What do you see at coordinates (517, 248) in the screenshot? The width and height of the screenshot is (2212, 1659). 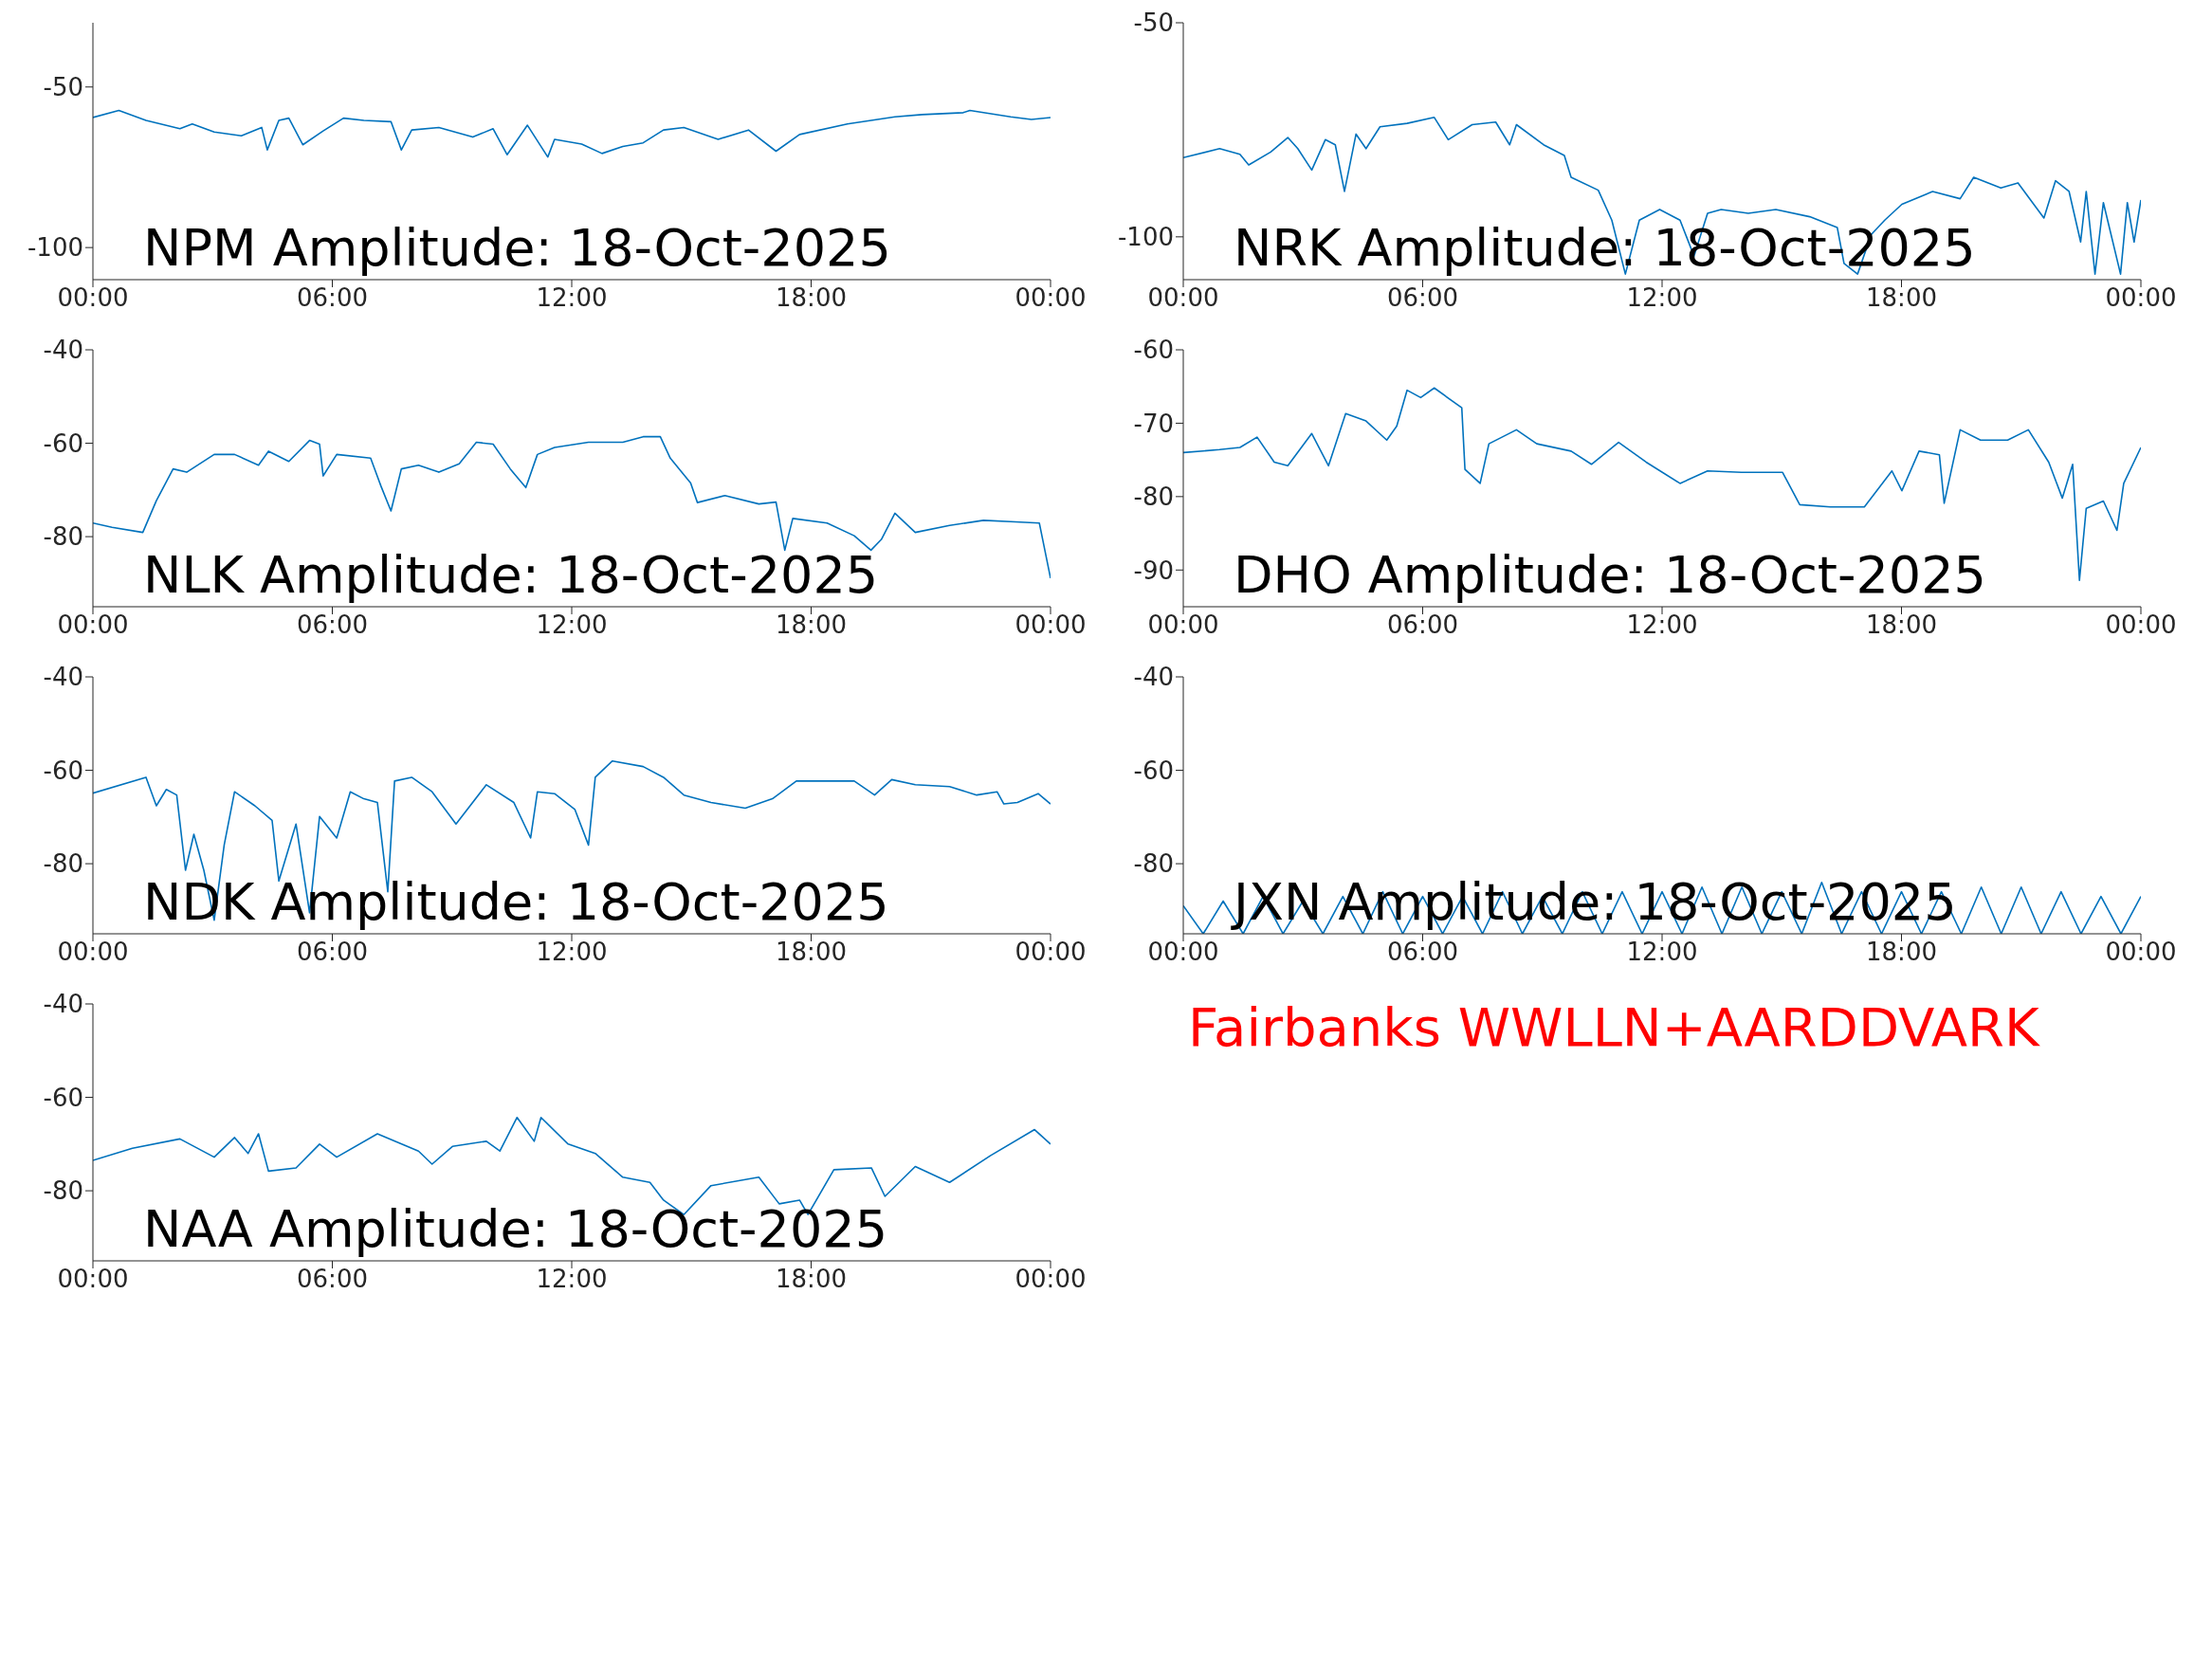 I see `text: NPM Amplitude: 18-Oct-2025` at bounding box center [517, 248].